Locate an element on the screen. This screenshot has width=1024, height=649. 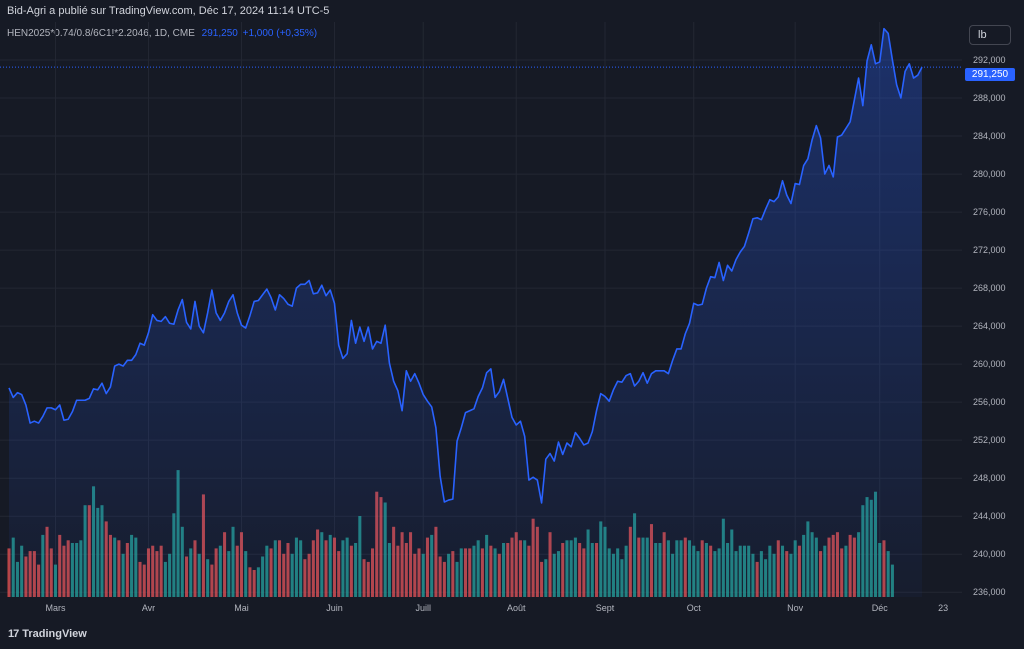
x-tick-label: Juill is located at coordinates (423, 608).